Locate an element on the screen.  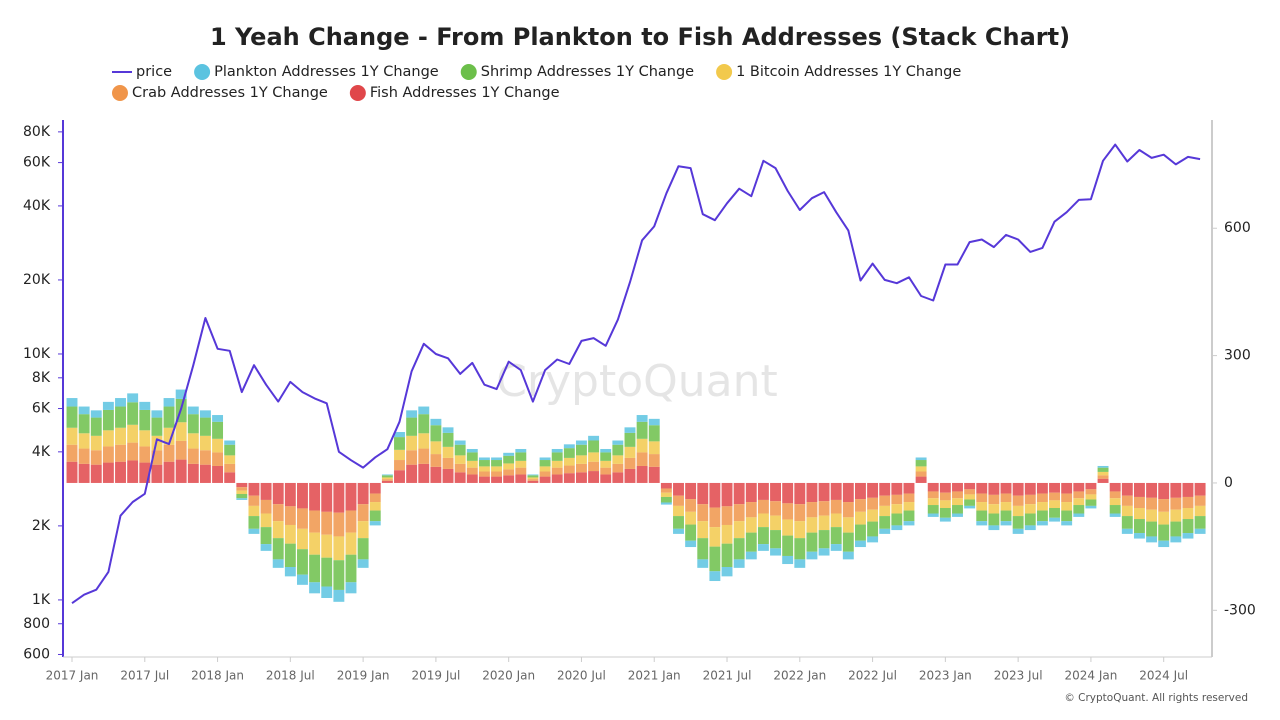
legend-item: Shrimp Addresses 1Y Change is located at coordinates (577, 72).